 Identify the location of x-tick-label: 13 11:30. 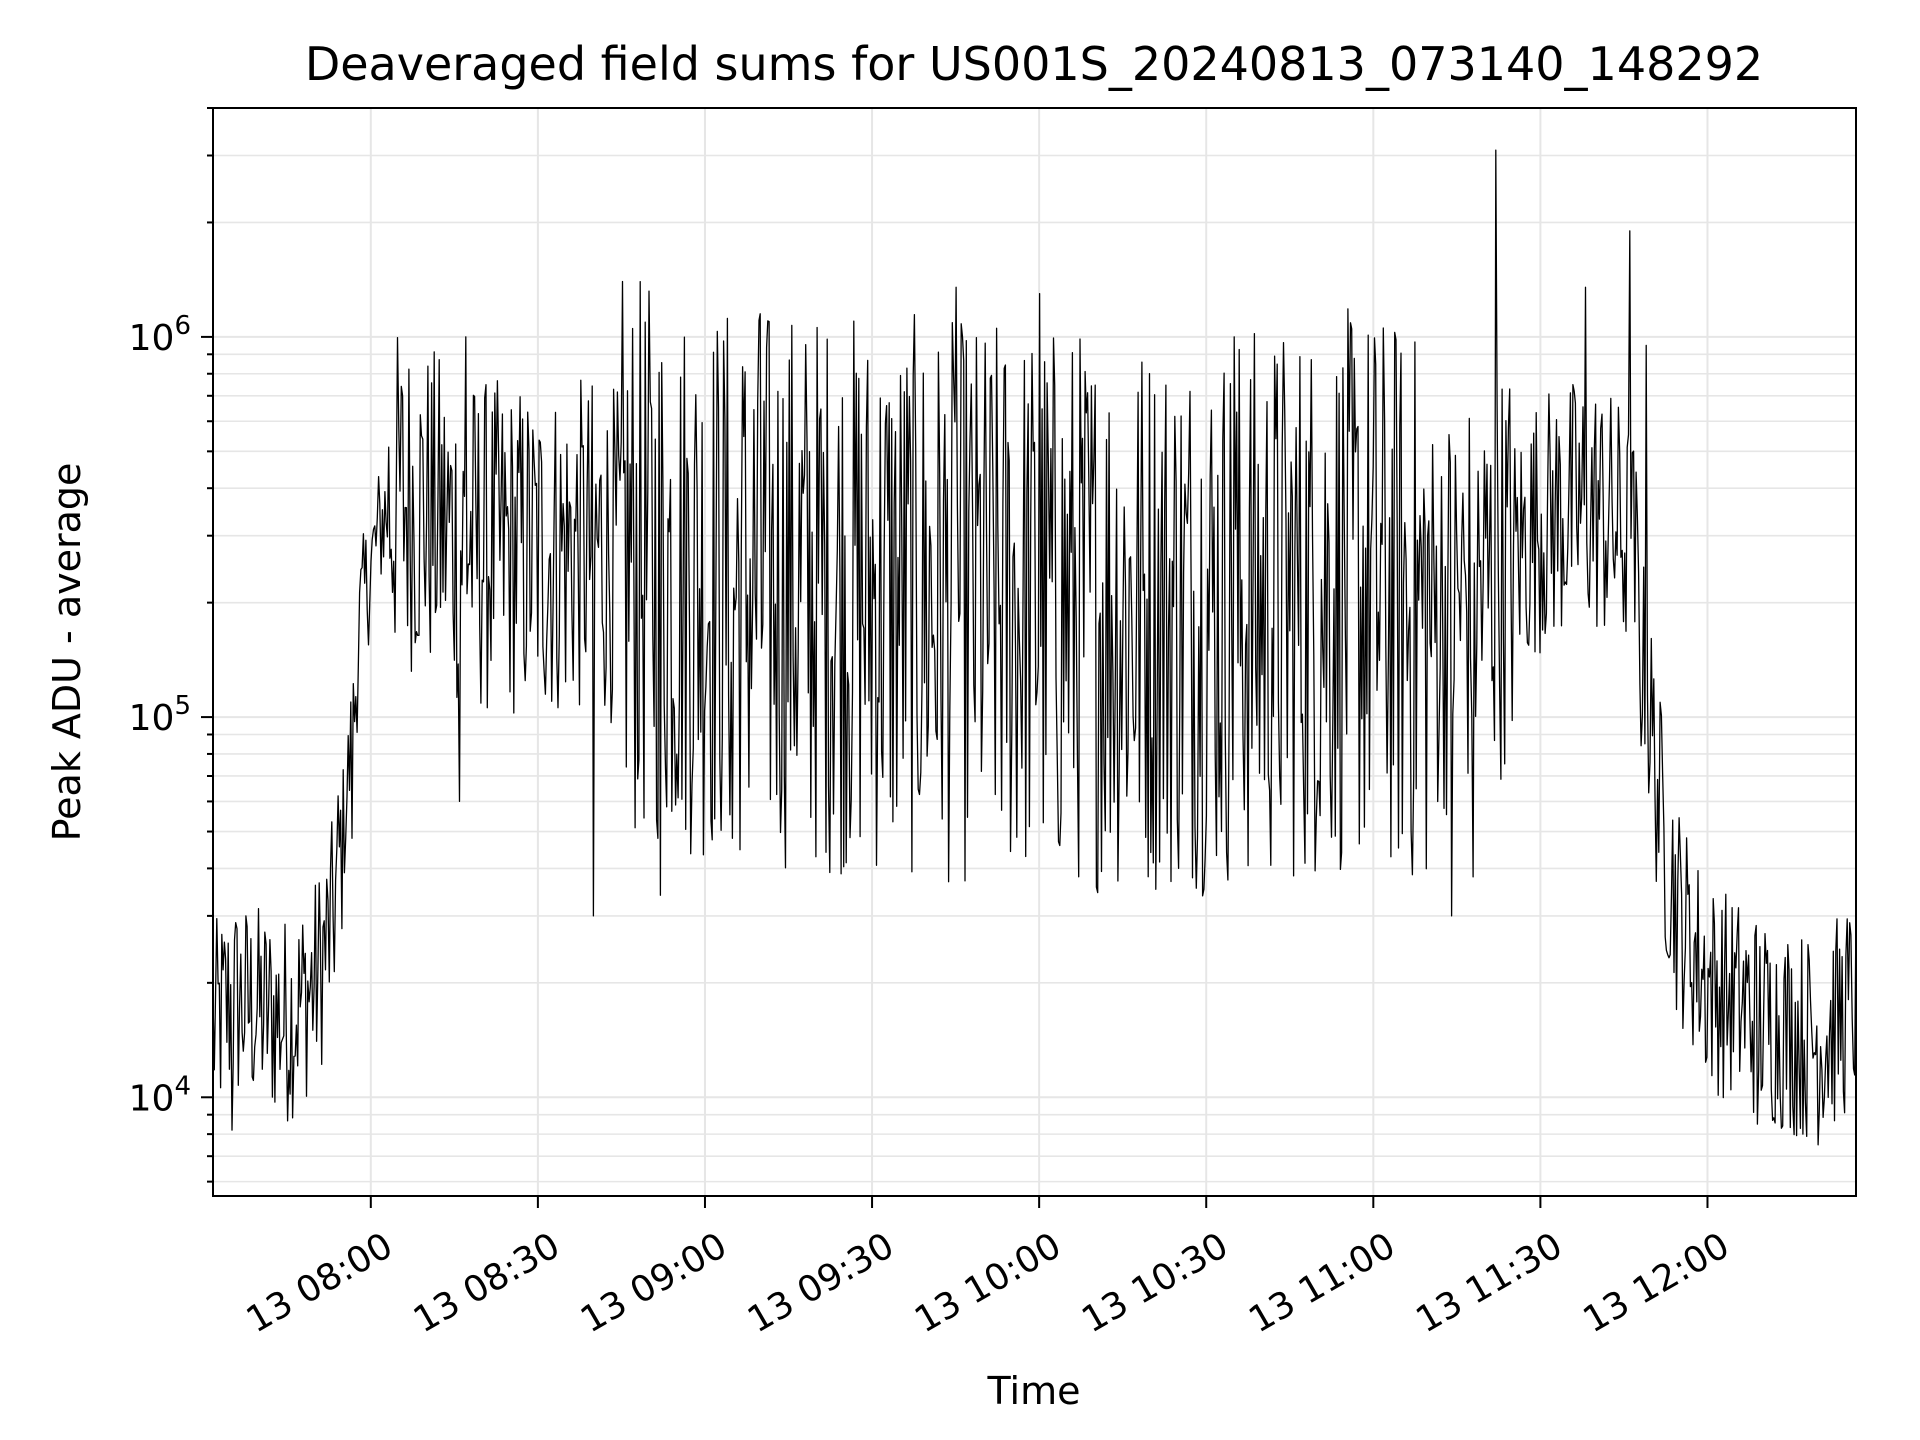
(1489, 1283).